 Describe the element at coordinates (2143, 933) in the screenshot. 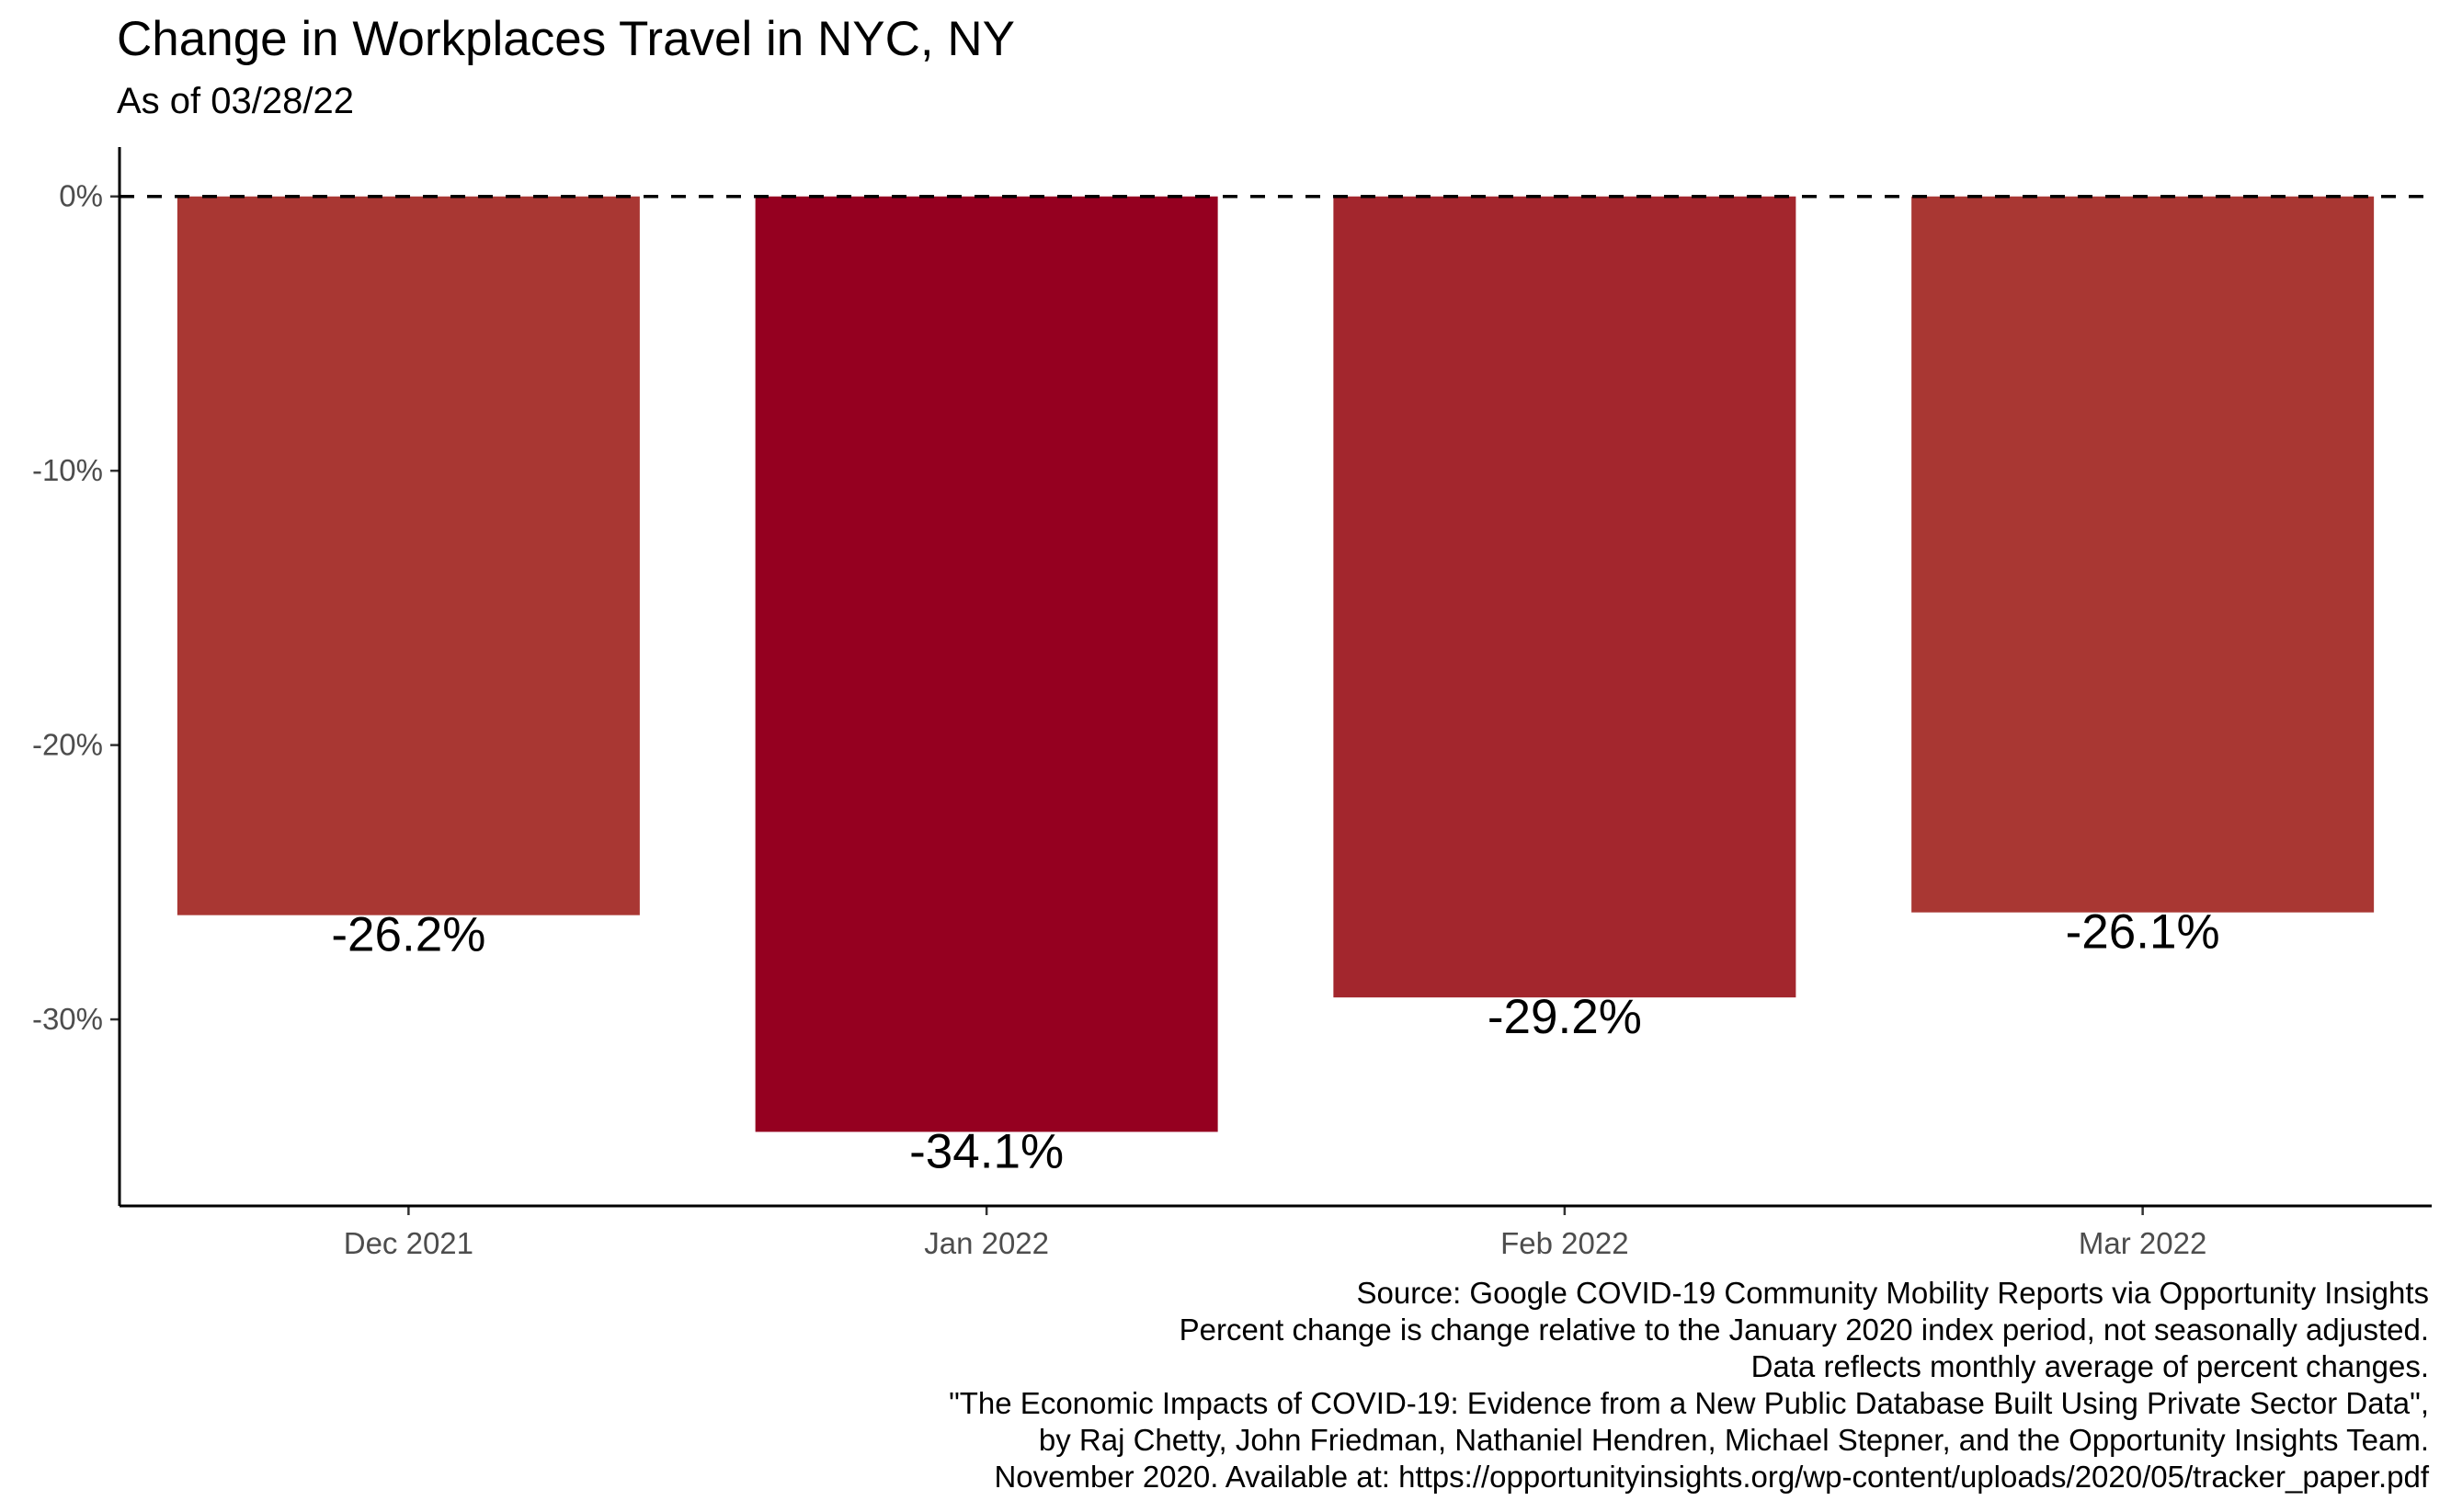

I see `data-label: -26.1%` at that location.